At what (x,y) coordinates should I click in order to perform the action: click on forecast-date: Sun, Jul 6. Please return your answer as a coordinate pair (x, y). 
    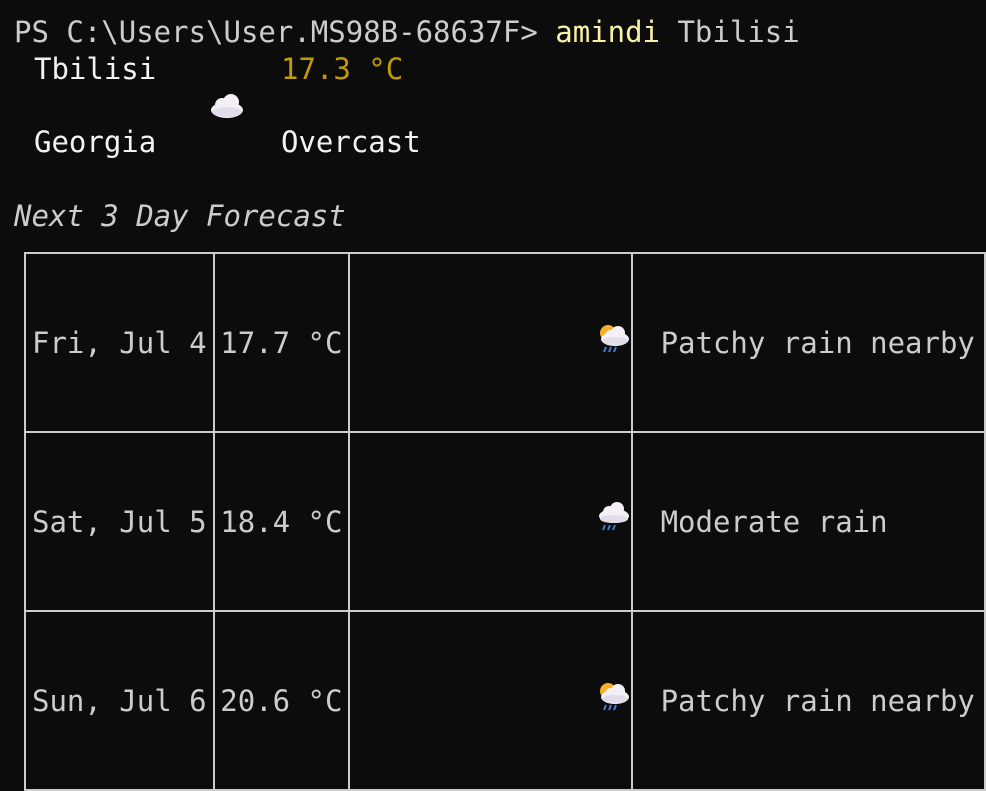
    Looking at the image, I should click on (119, 700).